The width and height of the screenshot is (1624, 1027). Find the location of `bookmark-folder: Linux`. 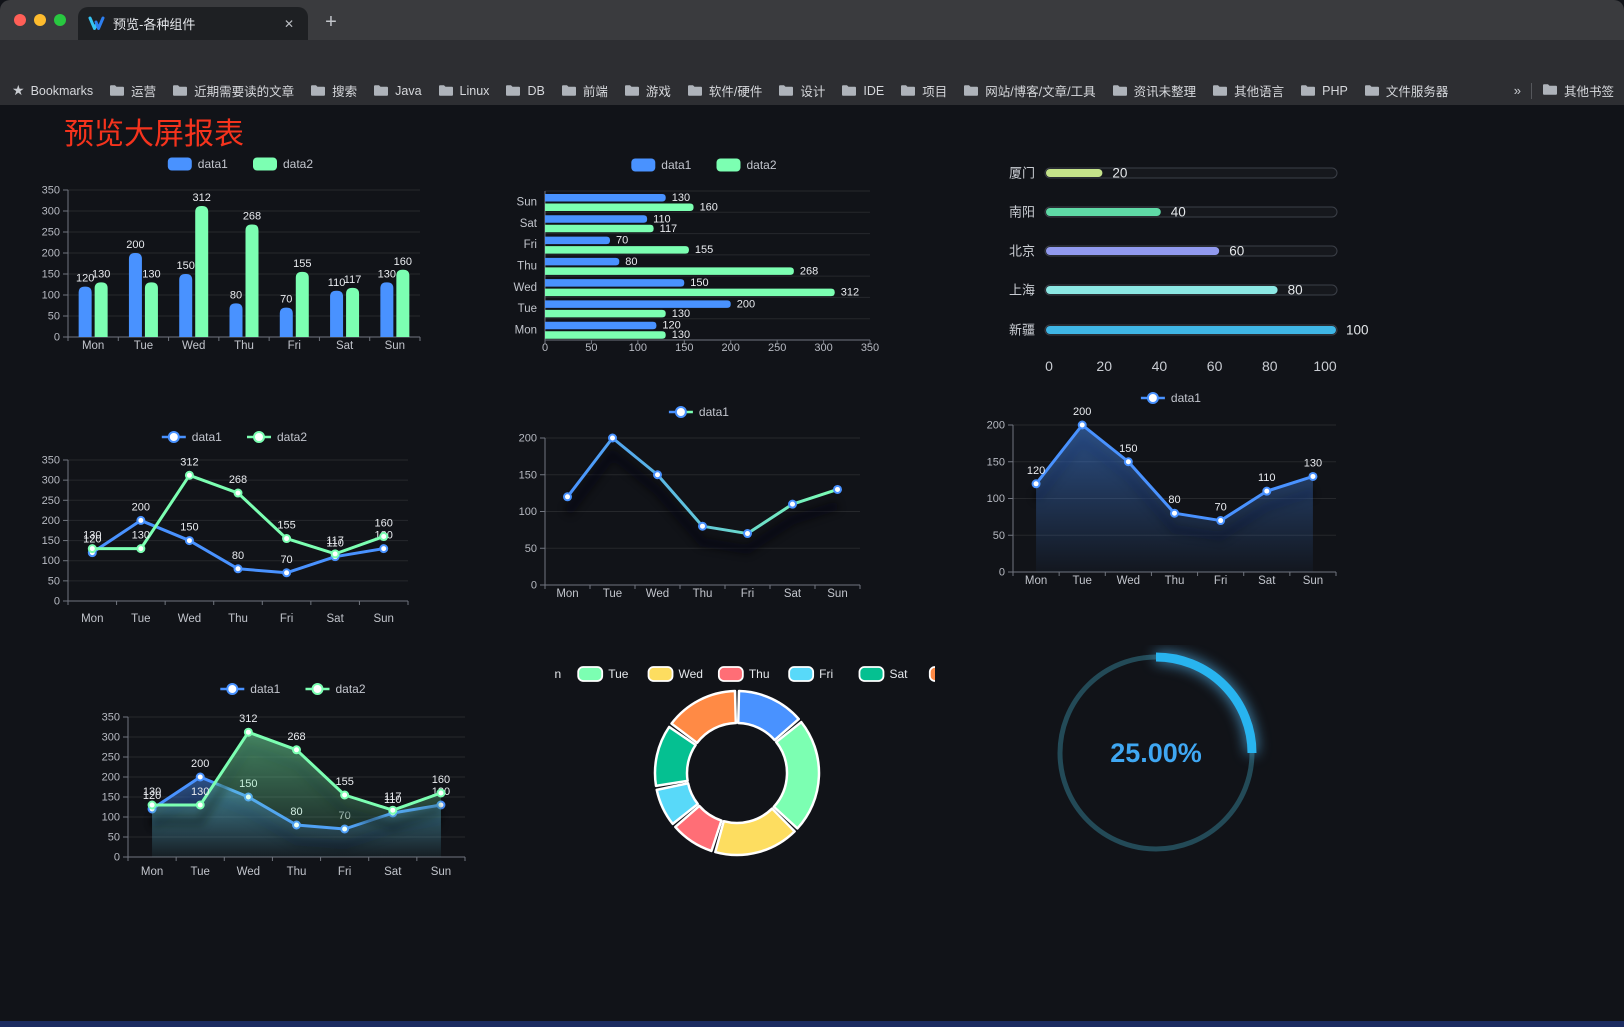

bookmark-folder: Linux is located at coordinates (463, 91).